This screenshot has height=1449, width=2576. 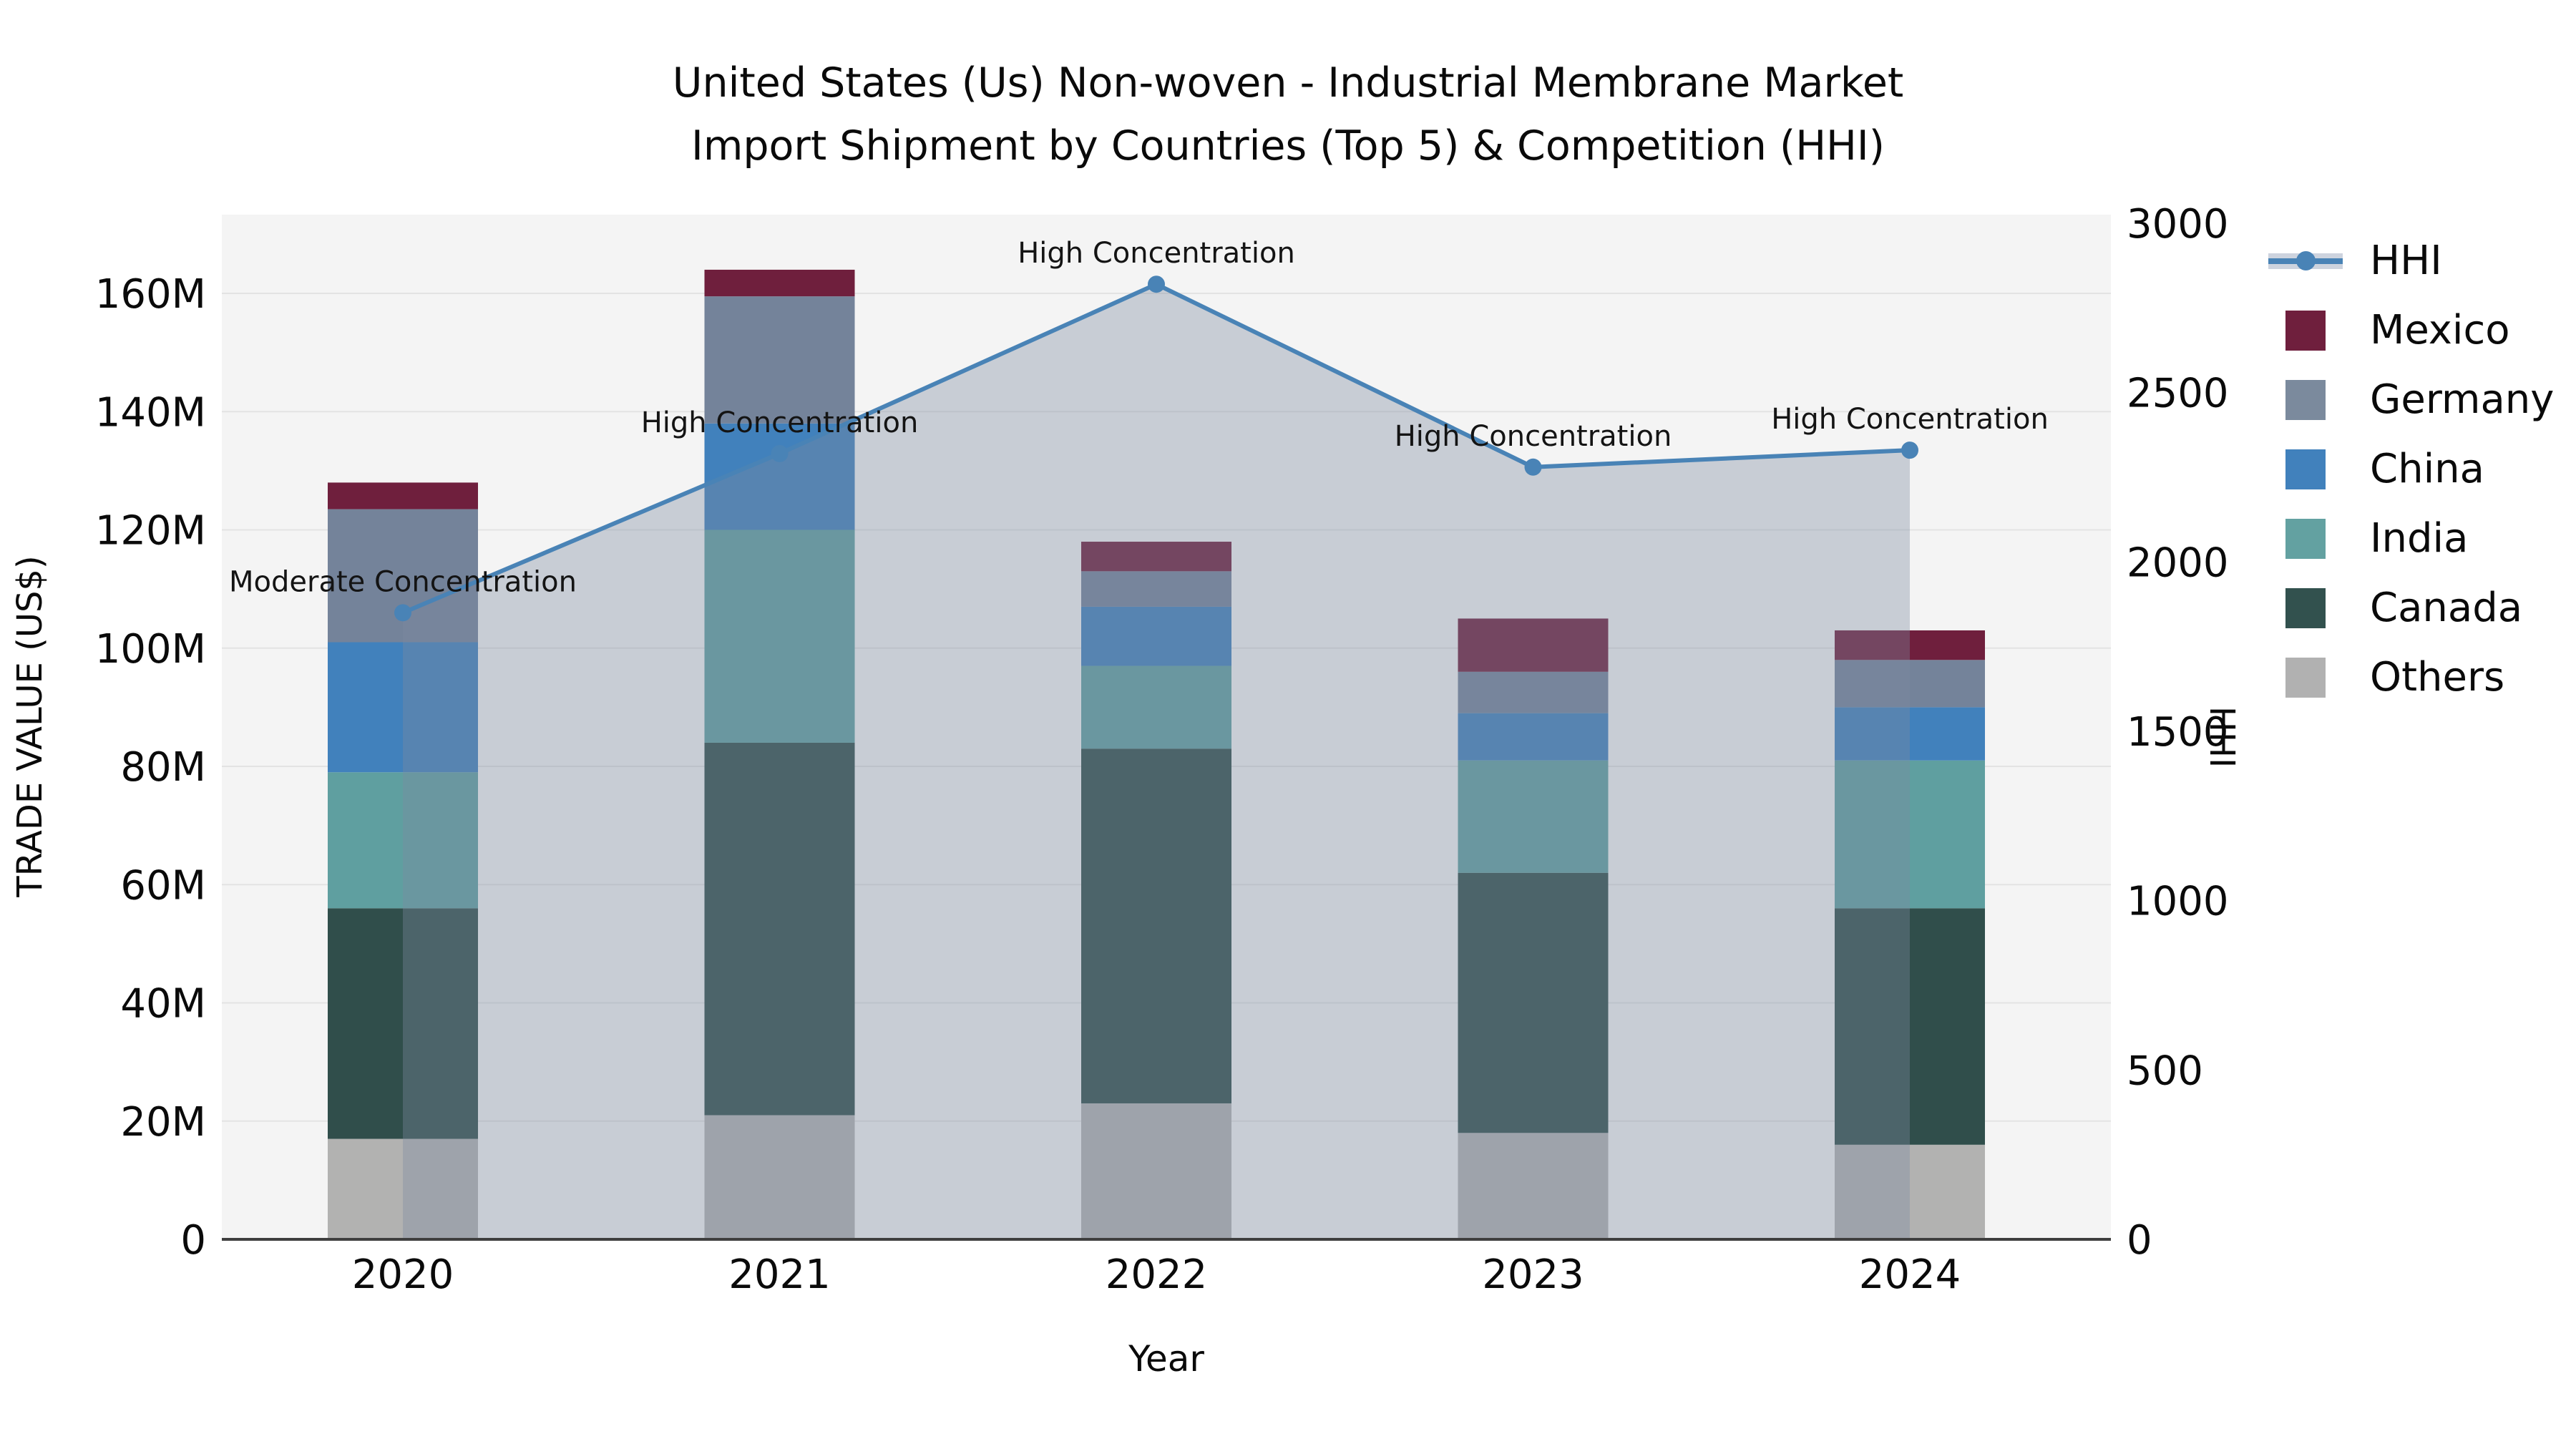 I want to click on legend-item-canada: Canada, so click(x=2410, y=608).